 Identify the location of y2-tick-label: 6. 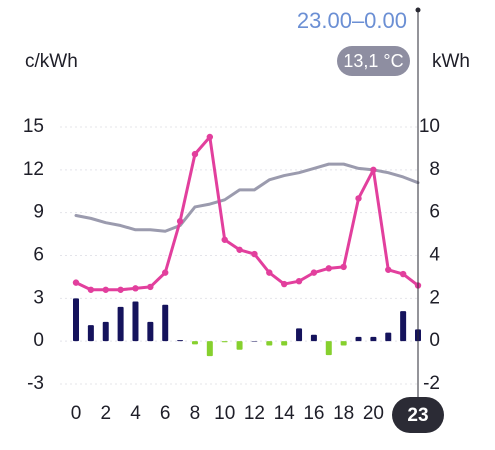
(434, 212).